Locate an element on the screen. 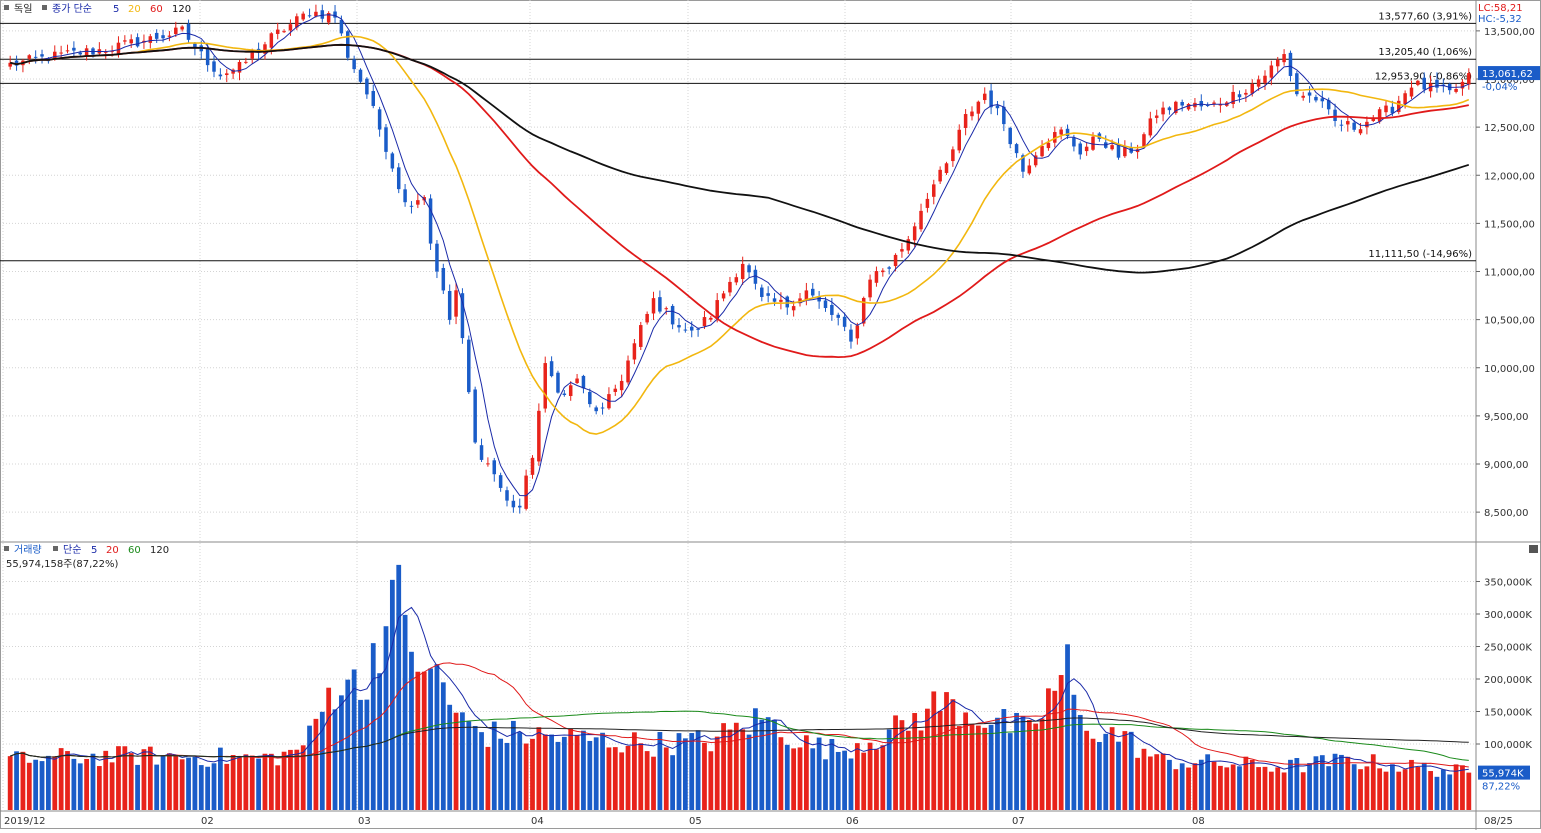  volume-legend-period: 20 is located at coordinates (112, 550).